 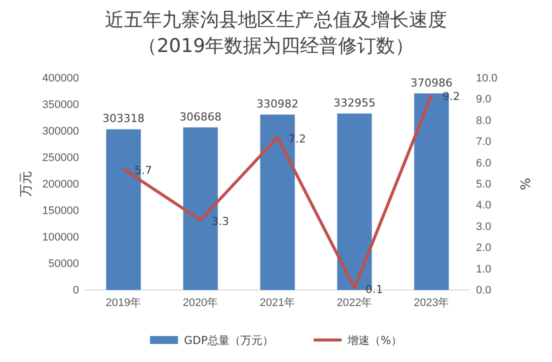 What do you see at coordinates (60, 158) in the screenshot?
I see `y-tick-label: 250000` at bounding box center [60, 158].